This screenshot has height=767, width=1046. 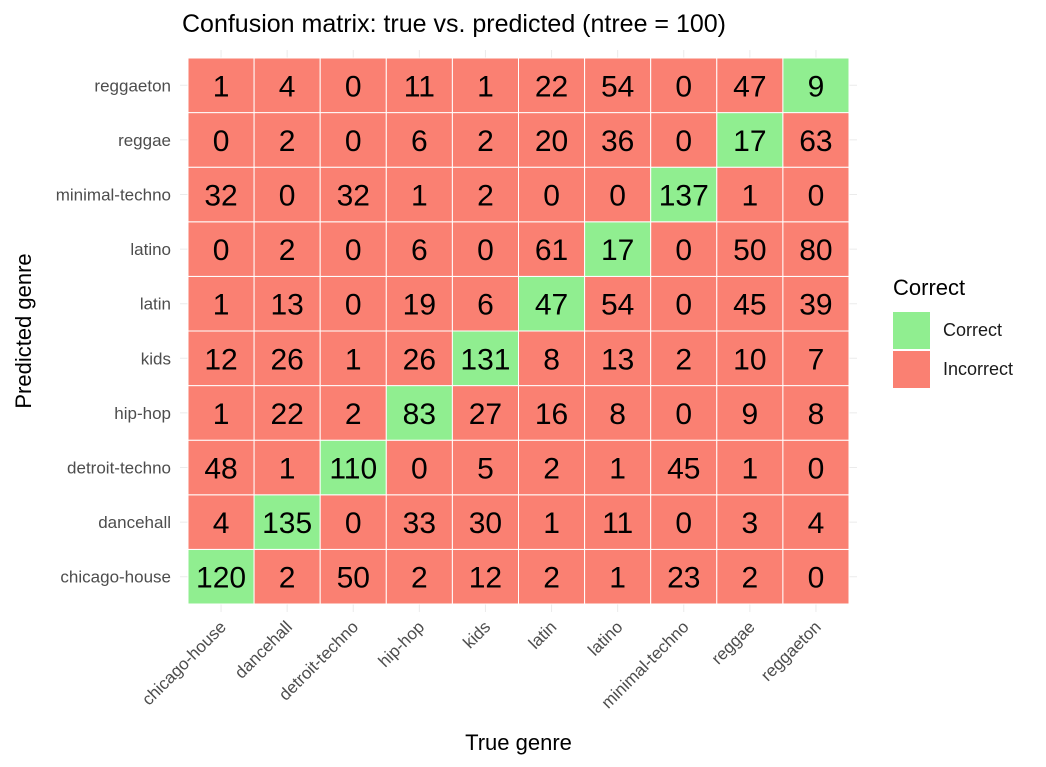 What do you see at coordinates (286, 359) in the screenshot?
I see `cell-value-label: 26` at bounding box center [286, 359].